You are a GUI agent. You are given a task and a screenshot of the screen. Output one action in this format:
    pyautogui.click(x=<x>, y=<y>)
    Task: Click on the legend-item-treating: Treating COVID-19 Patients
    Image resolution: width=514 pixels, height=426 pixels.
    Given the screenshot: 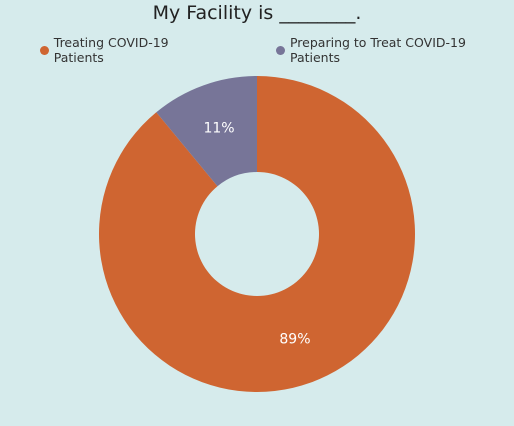 What is the action you would take?
    pyautogui.click(x=129, y=50)
    